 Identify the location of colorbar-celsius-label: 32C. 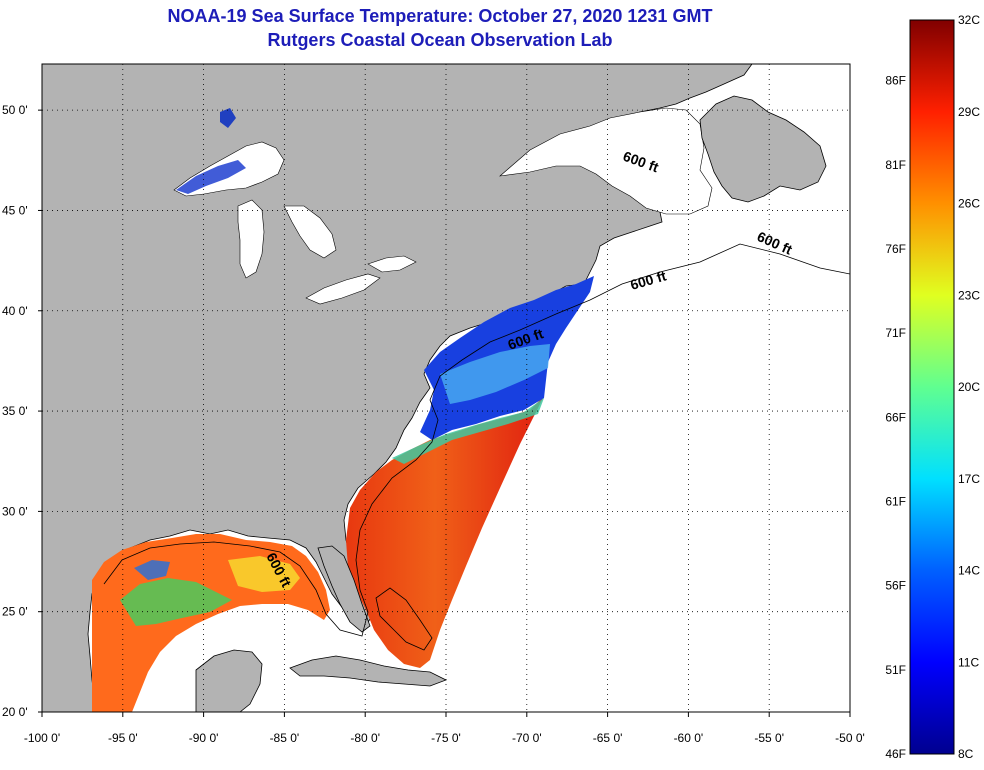
(969, 20).